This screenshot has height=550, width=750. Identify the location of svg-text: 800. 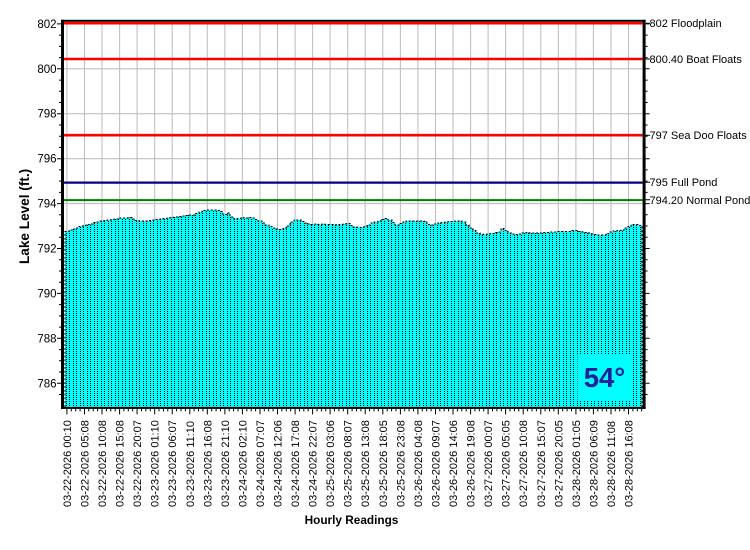
(46, 70).